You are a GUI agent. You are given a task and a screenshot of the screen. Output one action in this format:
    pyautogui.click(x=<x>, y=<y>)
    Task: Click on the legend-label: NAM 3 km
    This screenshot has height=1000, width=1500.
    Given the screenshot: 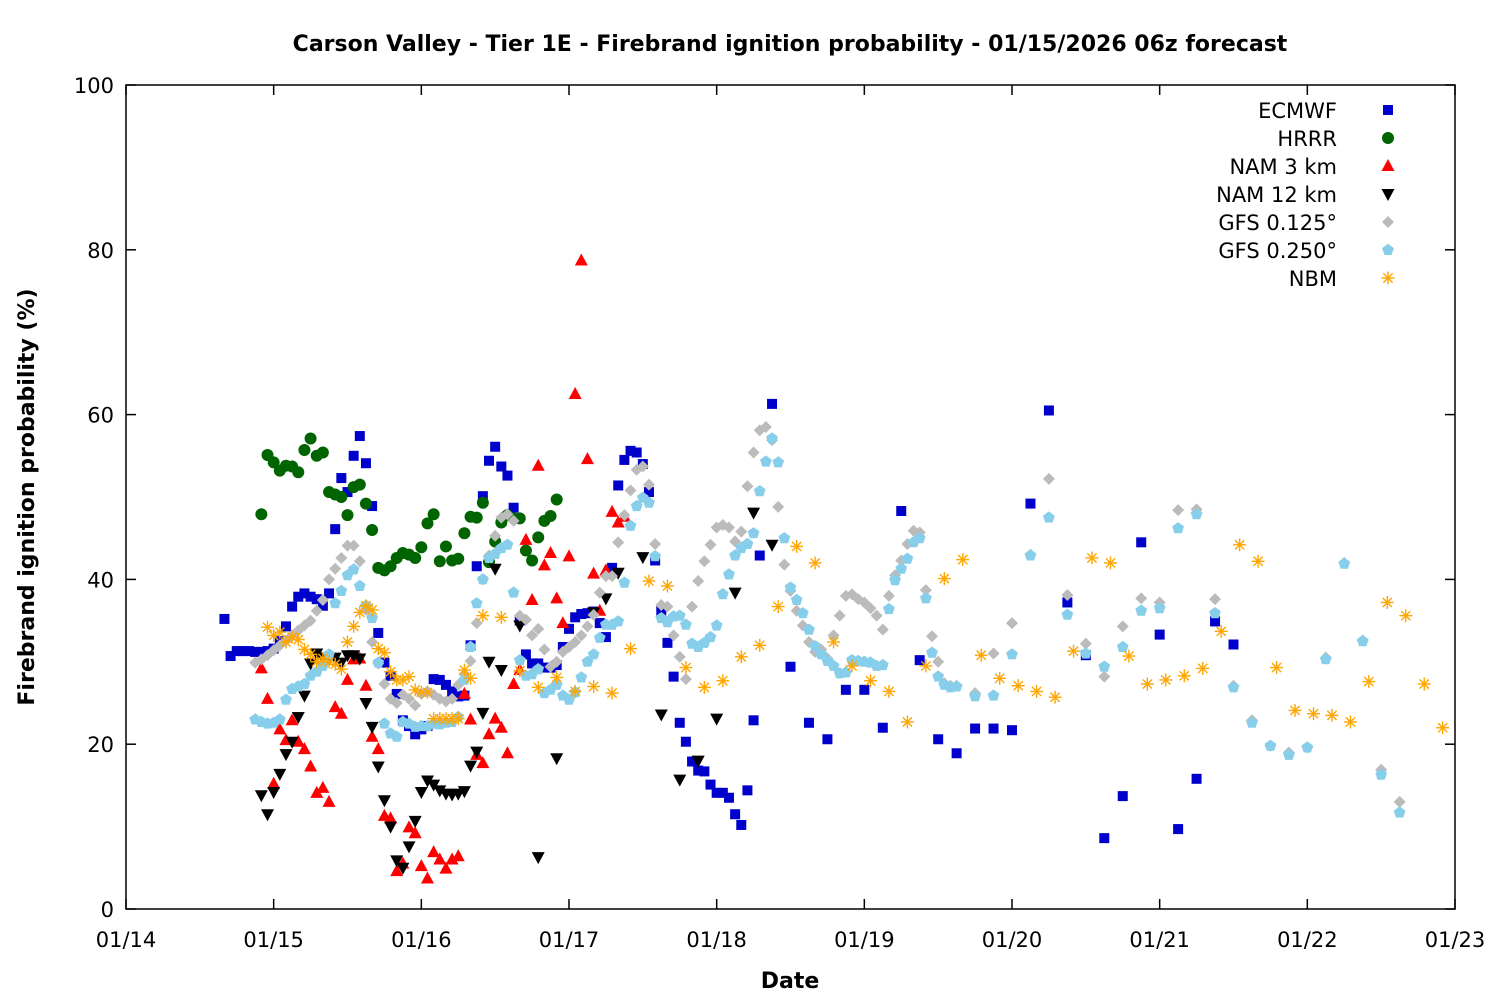 What is the action you would take?
    pyautogui.click(x=1283, y=167)
    